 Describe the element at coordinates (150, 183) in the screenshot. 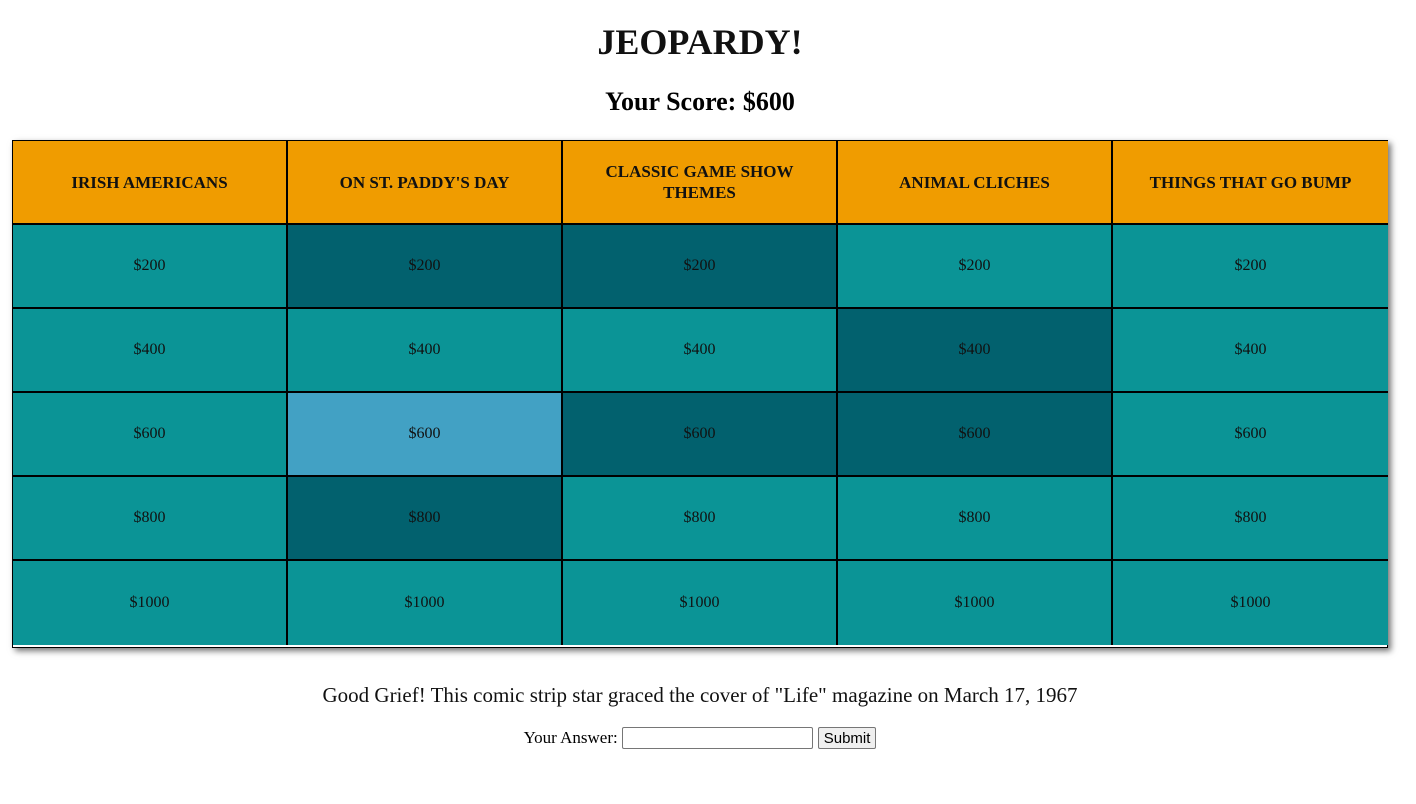

I see `category-header: IRISH AMERICANS` at that location.